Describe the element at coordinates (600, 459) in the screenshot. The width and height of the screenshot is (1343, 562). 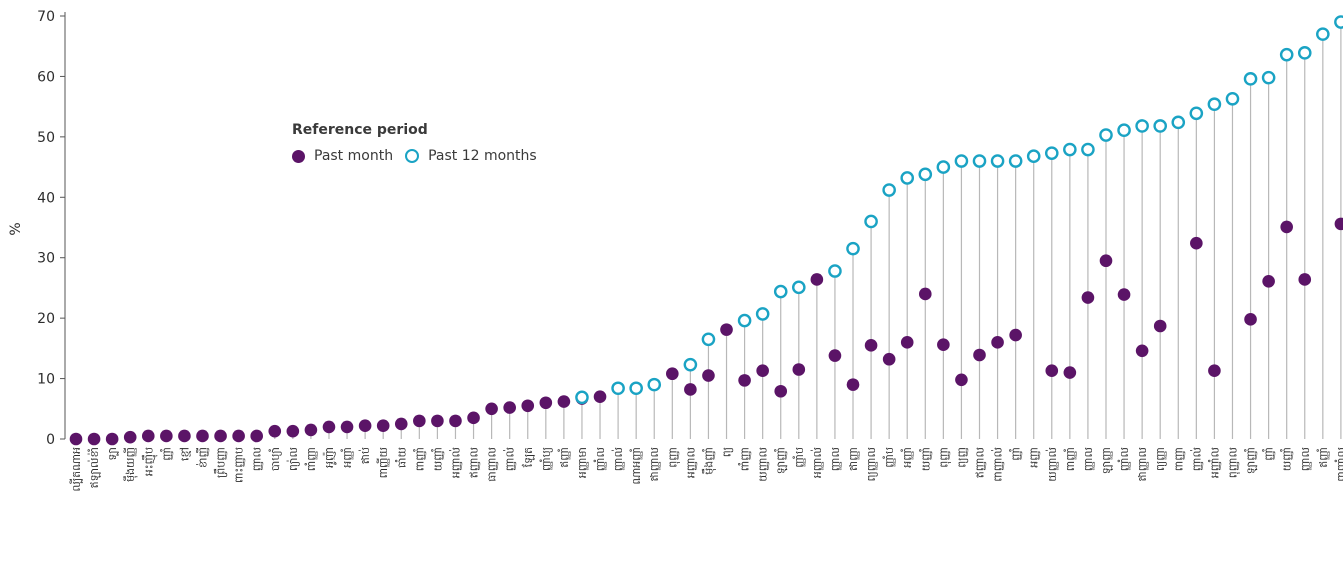
I see `x-category-label: ញ្ញាំល` at that location.